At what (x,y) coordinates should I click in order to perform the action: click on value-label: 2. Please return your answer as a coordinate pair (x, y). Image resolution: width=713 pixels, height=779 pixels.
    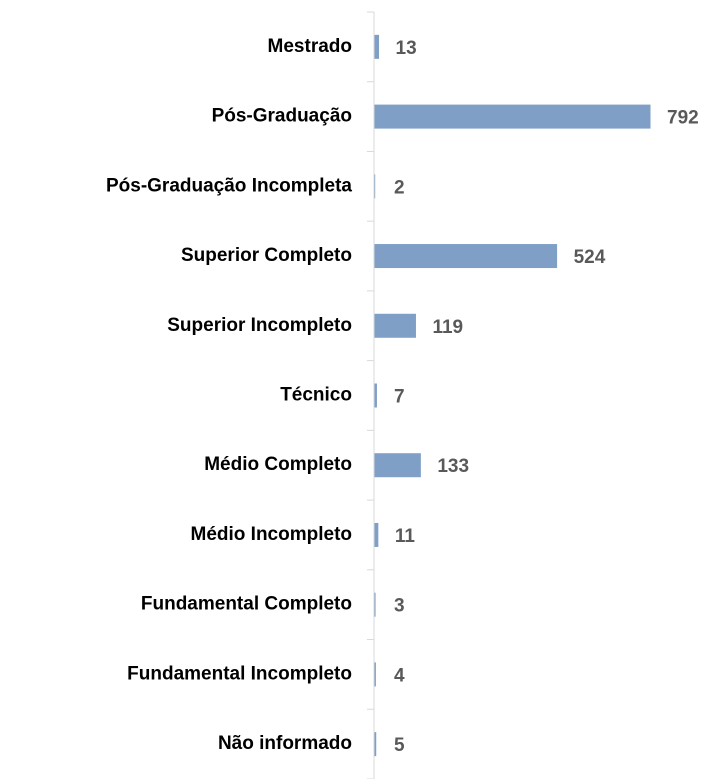
    Looking at the image, I should click on (399, 187).